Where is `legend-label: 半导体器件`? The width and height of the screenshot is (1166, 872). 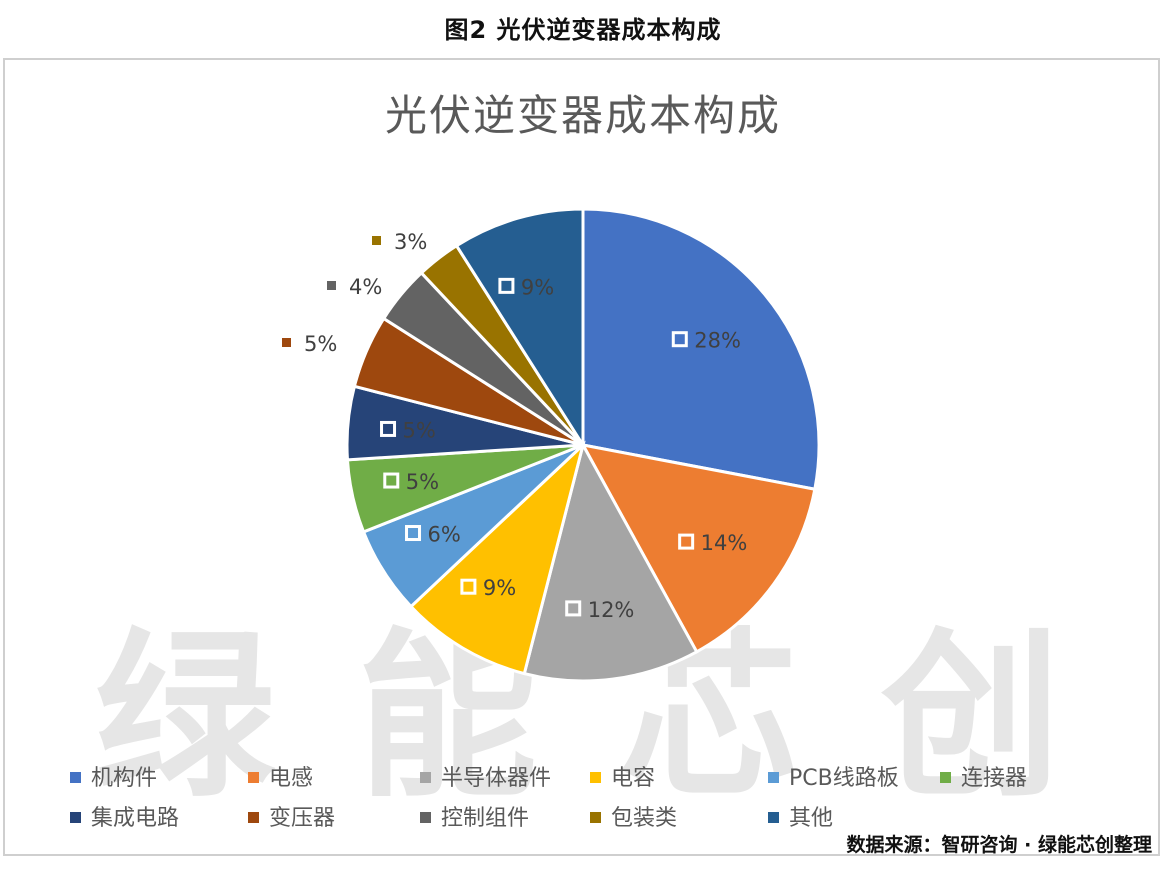 legend-label: 半导体器件 is located at coordinates (496, 778).